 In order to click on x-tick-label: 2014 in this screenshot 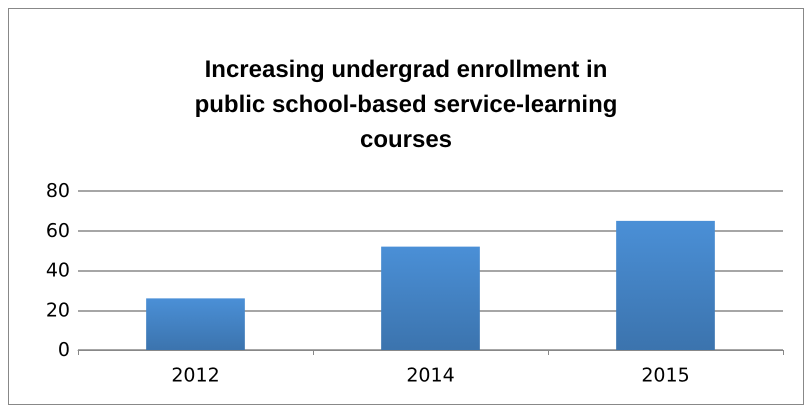, I will do `click(430, 375)`.